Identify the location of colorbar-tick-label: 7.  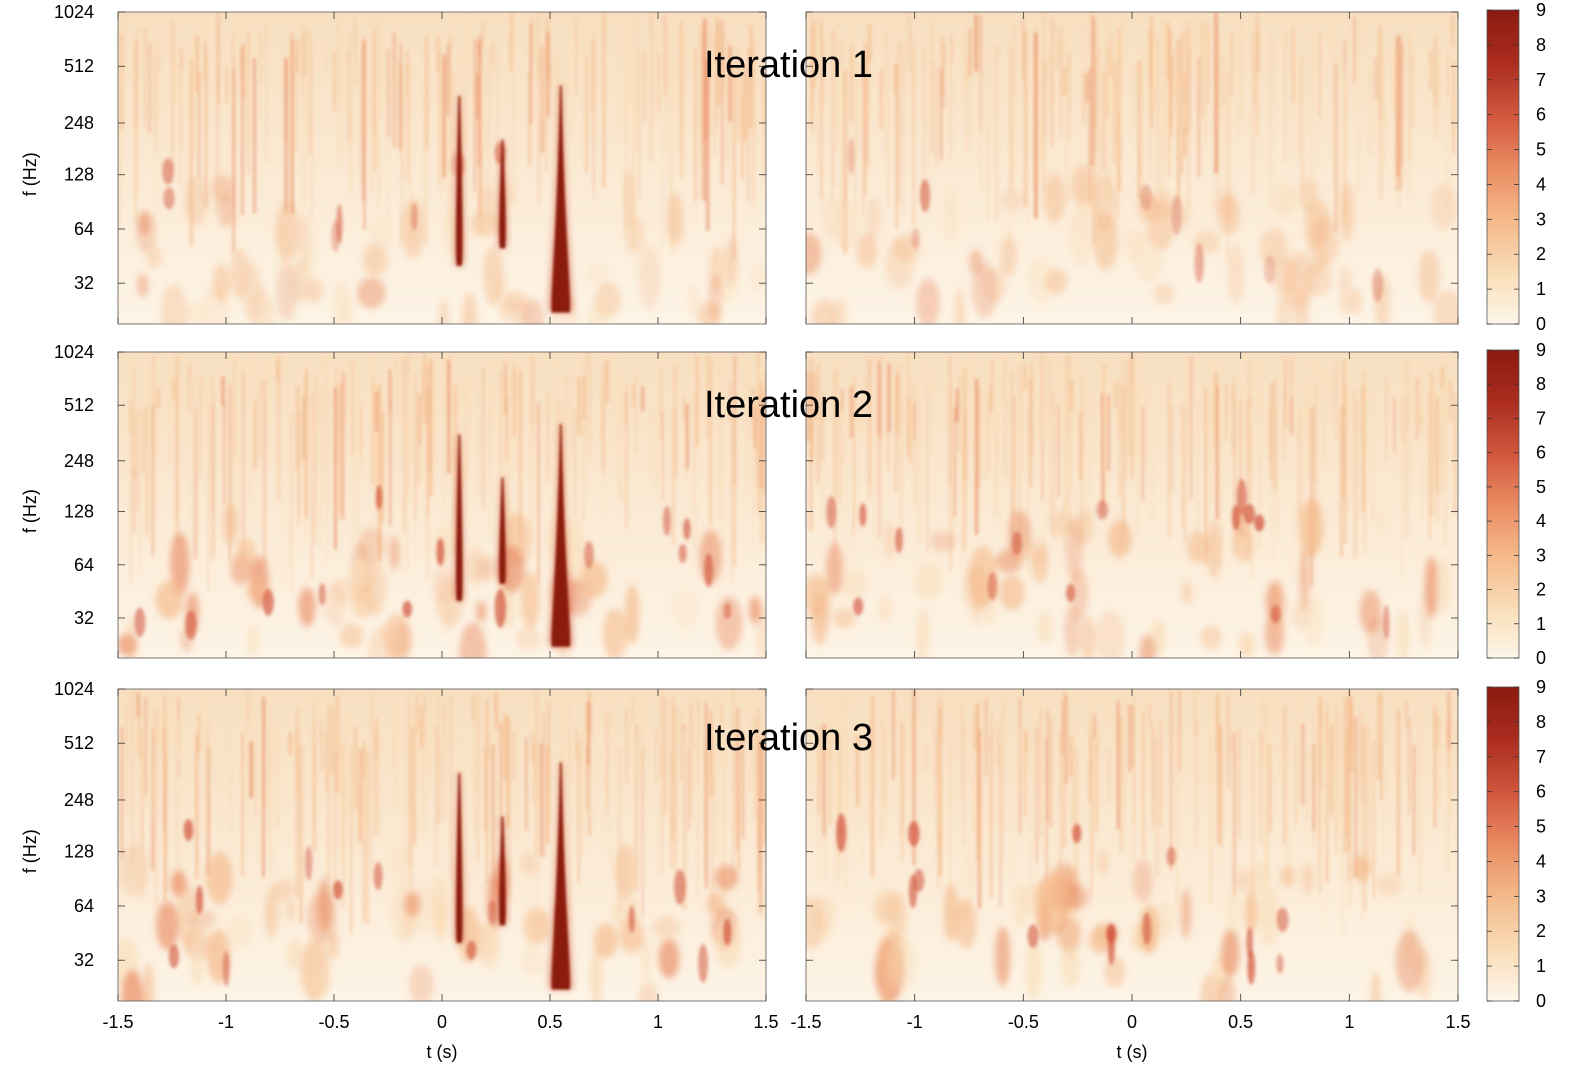
(1541, 757).